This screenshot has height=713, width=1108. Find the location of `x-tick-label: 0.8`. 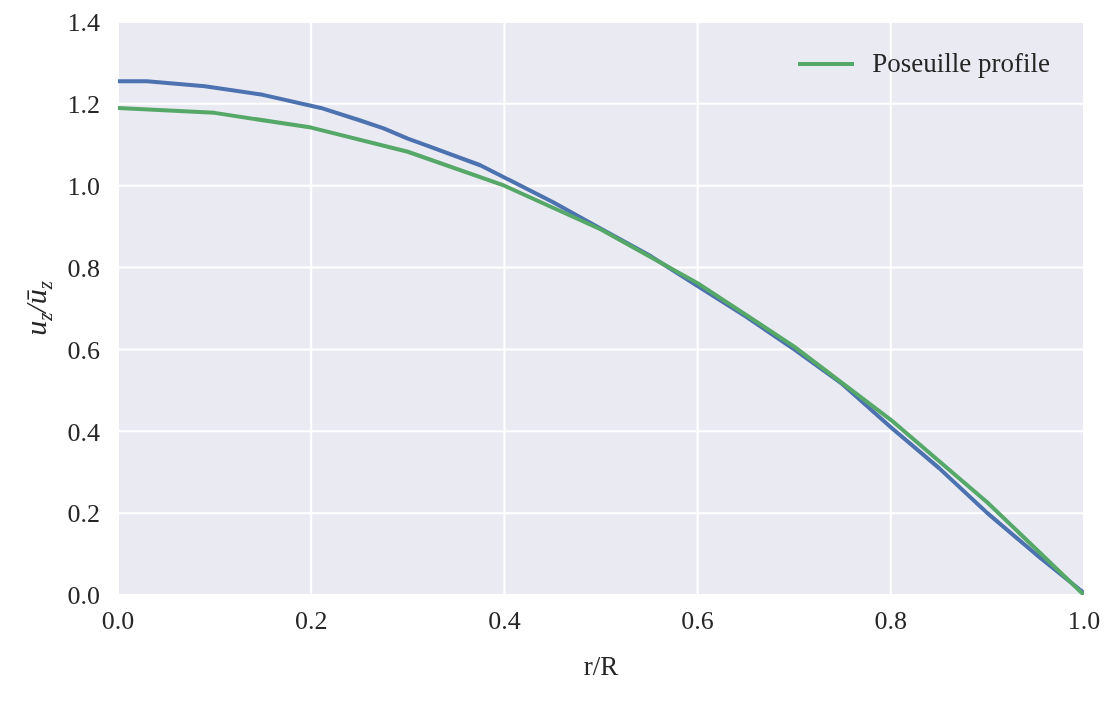

x-tick-label: 0.8 is located at coordinates (891, 621).